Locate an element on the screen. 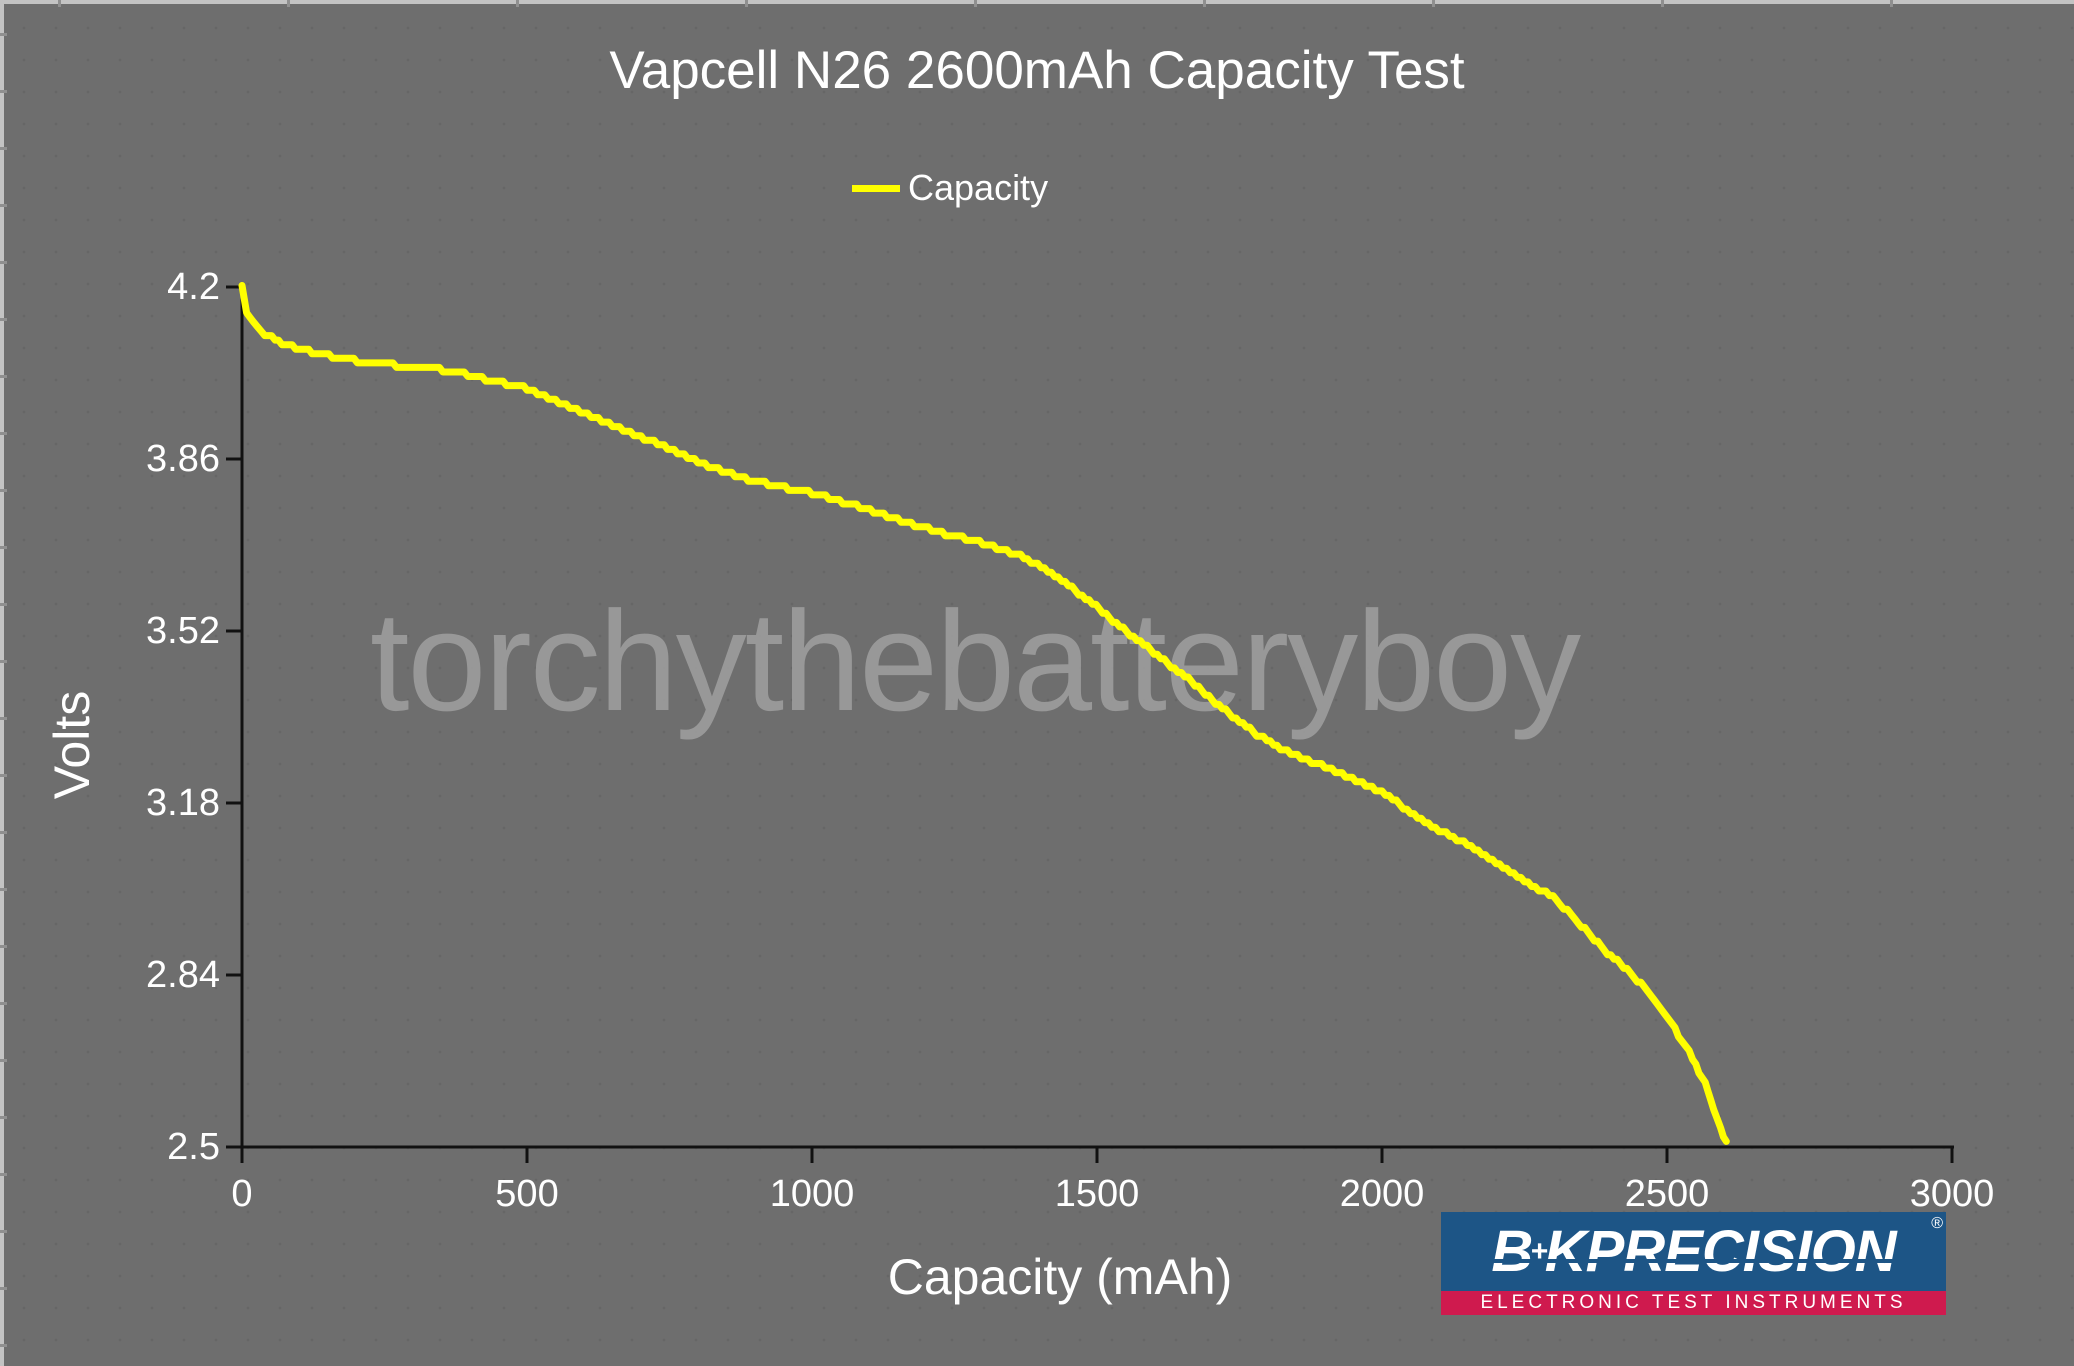  x-tick-label: 3000 is located at coordinates (1952, 1194).